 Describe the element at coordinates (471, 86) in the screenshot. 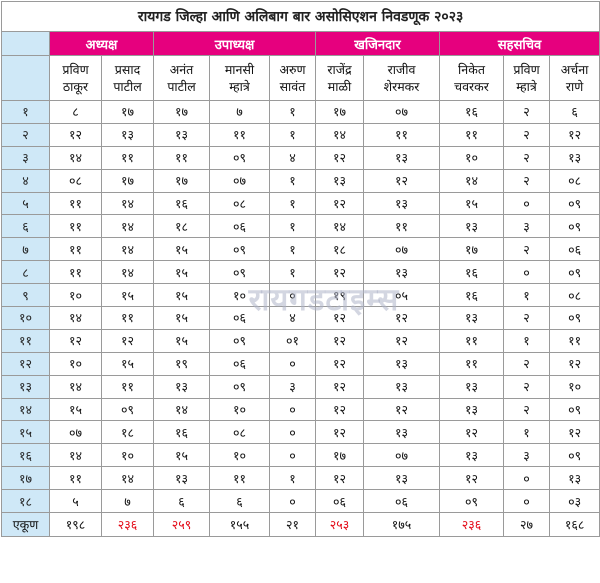

I see `candidate-last-name: चवरकर` at that location.